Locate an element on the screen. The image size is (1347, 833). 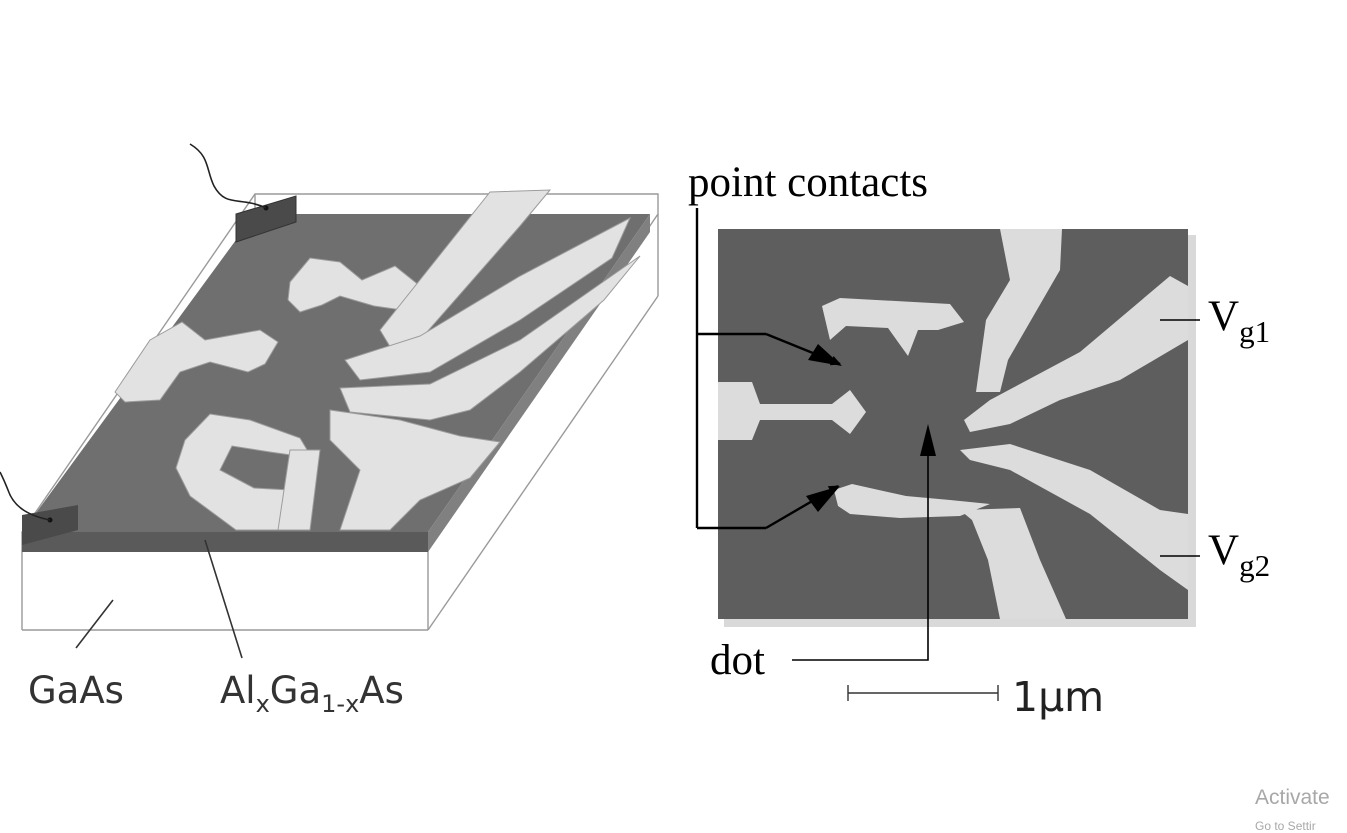
scale-bar-label: 1μm is located at coordinates (1058, 697).